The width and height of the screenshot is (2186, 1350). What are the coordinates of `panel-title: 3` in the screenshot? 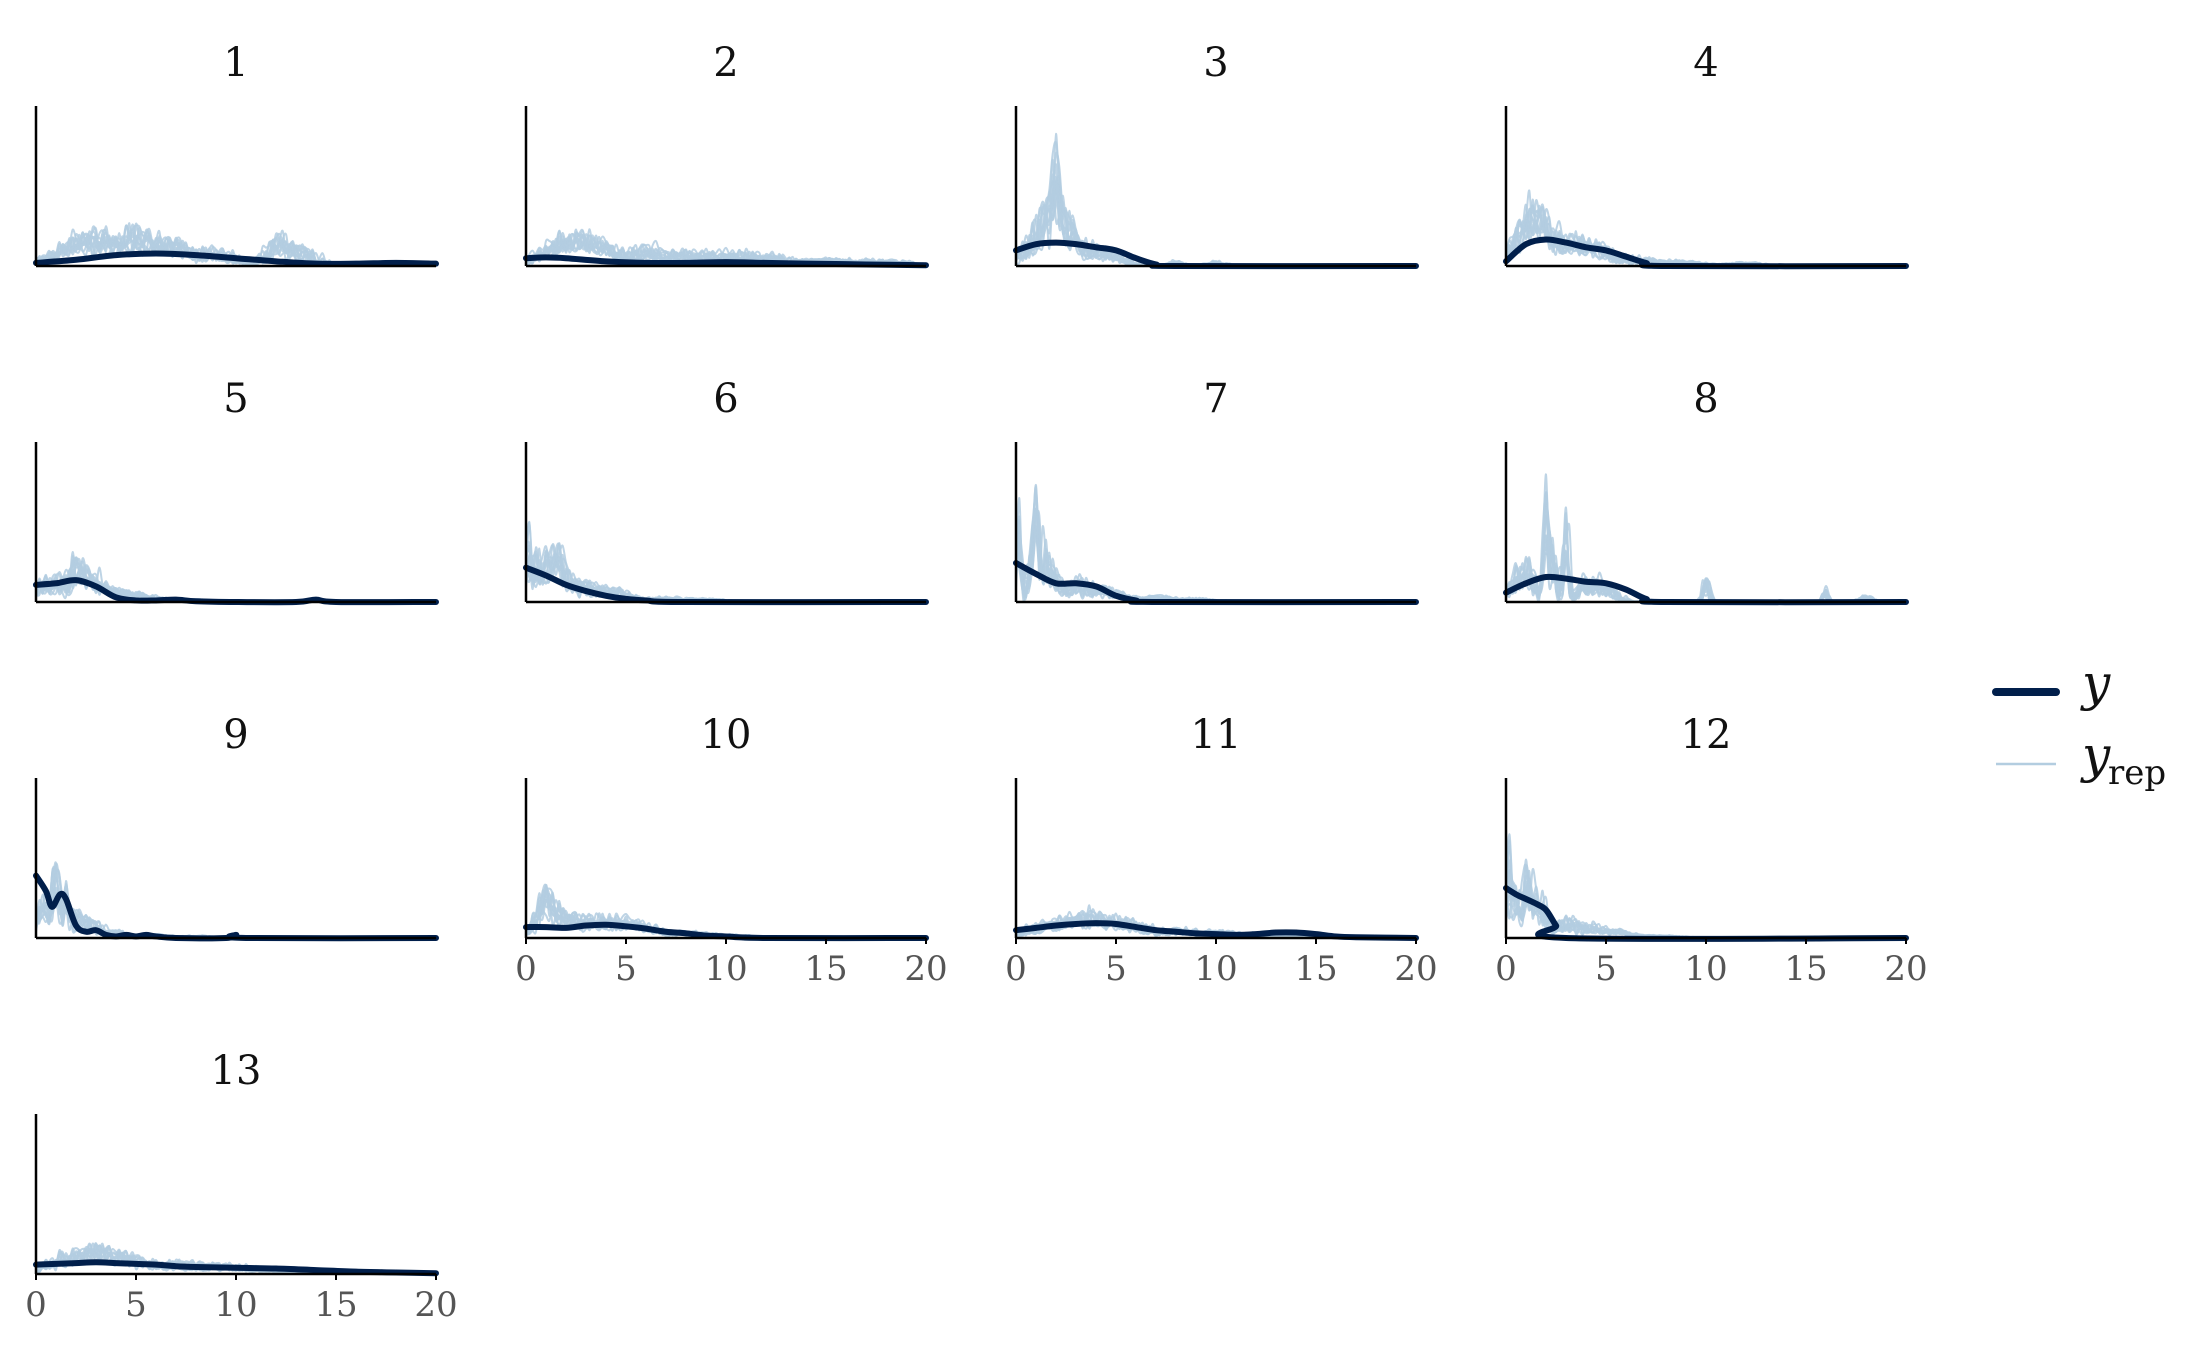 It's located at (1215, 63).